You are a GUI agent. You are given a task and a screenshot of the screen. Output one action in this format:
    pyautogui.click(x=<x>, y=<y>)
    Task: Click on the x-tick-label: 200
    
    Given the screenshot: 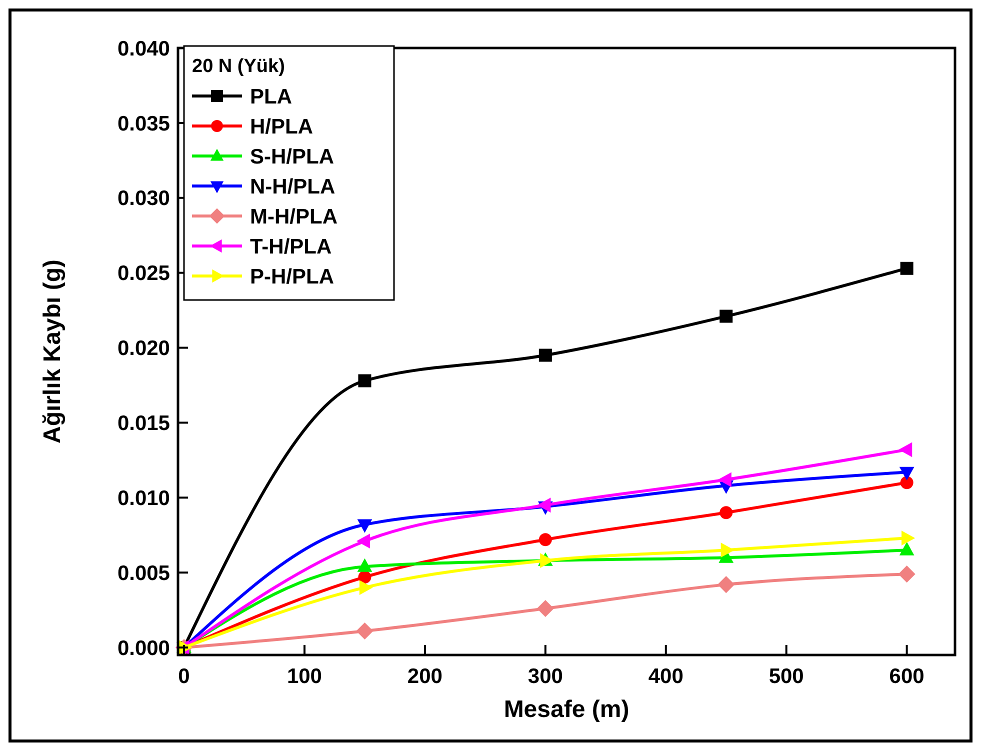 What is the action you would take?
    pyautogui.click(x=424, y=676)
    